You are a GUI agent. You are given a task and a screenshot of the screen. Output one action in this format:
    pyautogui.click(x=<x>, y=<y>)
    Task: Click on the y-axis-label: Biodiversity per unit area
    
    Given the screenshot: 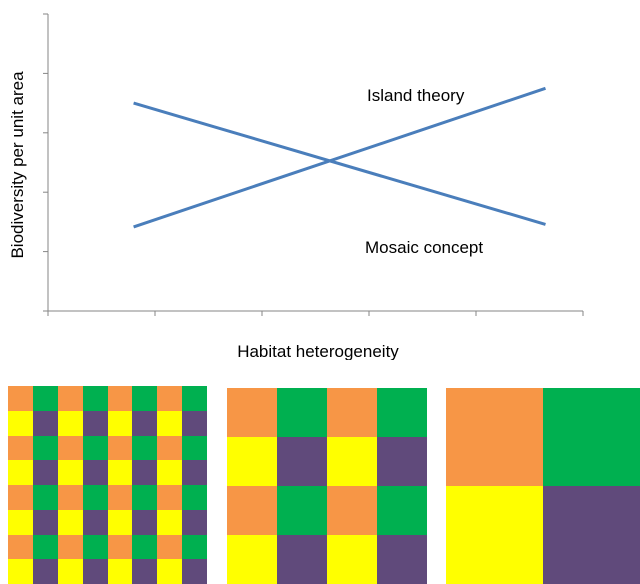 What is the action you would take?
    pyautogui.click(x=17, y=165)
    